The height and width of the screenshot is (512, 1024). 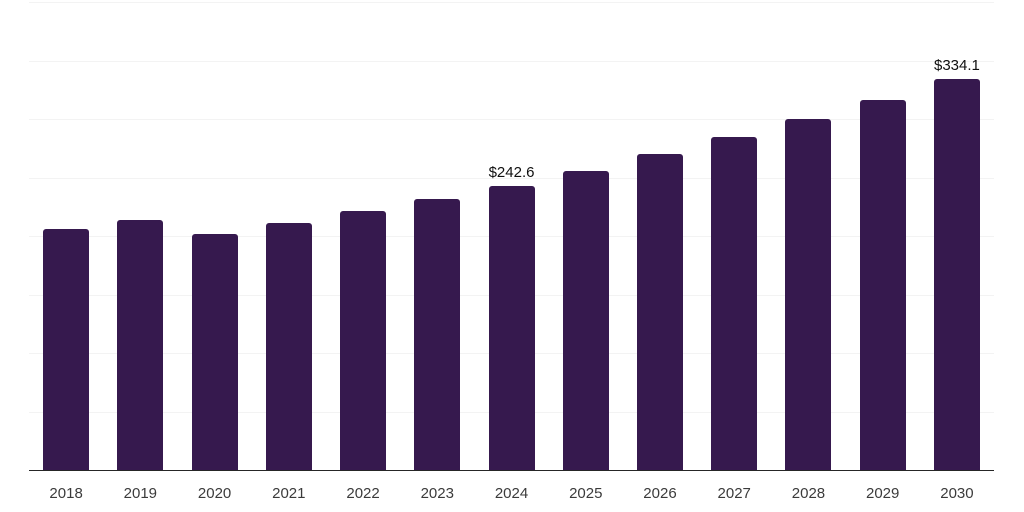 What do you see at coordinates (511, 173) in the screenshot?
I see `bar-value-label: $242.6` at bounding box center [511, 173].